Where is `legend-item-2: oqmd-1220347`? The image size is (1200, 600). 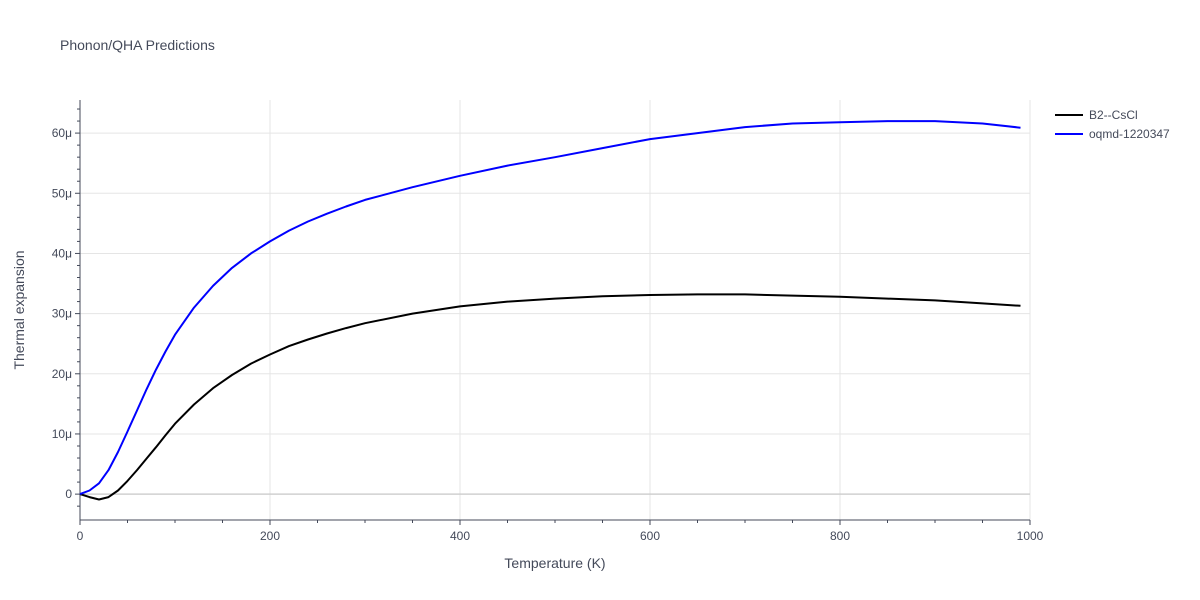
legend-item-2: oqmd-1220347 is located at coordinates (1112, 134).